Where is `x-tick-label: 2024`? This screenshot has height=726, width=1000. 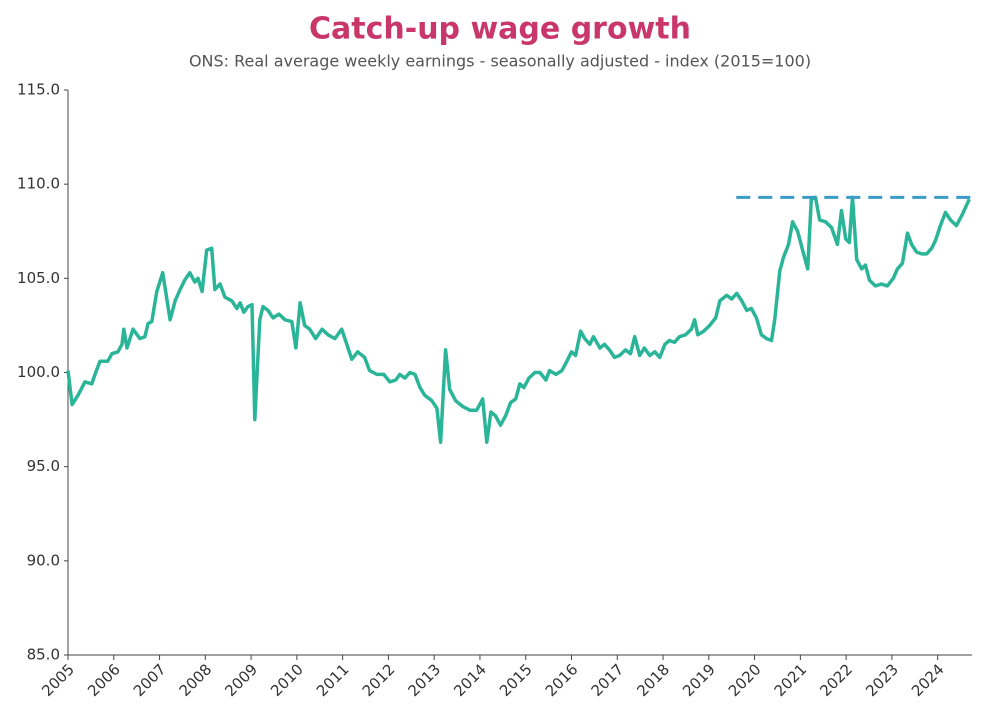 x-tick-label: 2024 is located at coordinates (928, 680).